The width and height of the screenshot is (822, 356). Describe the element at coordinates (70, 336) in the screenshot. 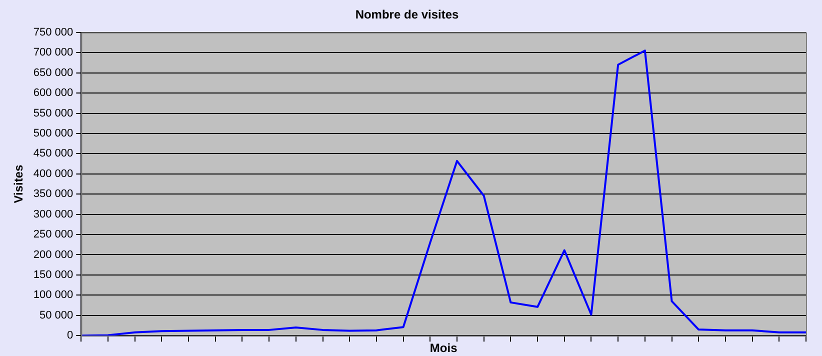

I see `y-tick-label: 0` at that location.